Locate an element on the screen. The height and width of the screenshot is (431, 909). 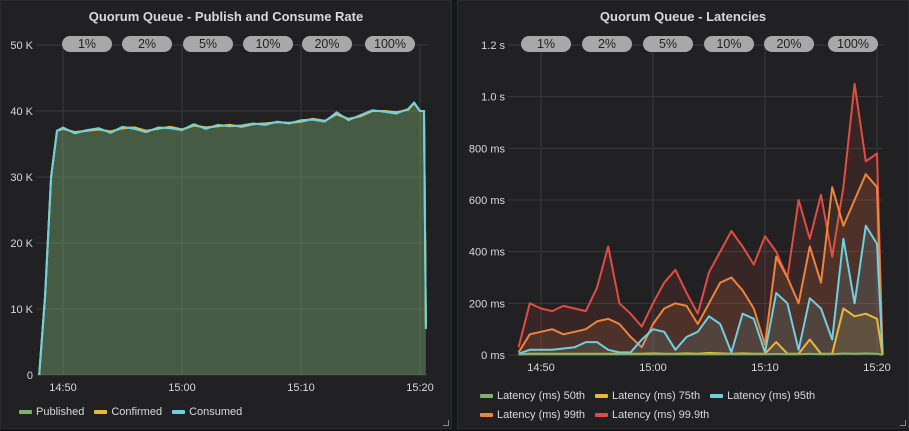
legend-label: Latency (ms) 75th is located at coordinates (656, 396).